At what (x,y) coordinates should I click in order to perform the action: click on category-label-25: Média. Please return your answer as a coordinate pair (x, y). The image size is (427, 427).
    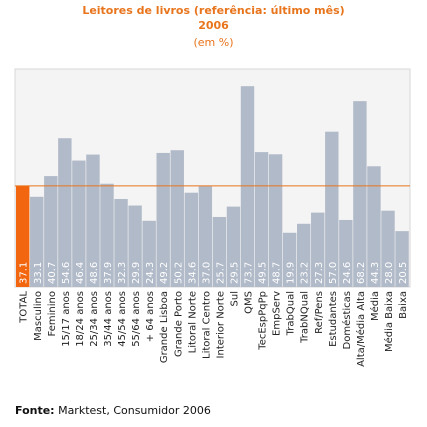
    Looking at the image, I should click on (375, 306).